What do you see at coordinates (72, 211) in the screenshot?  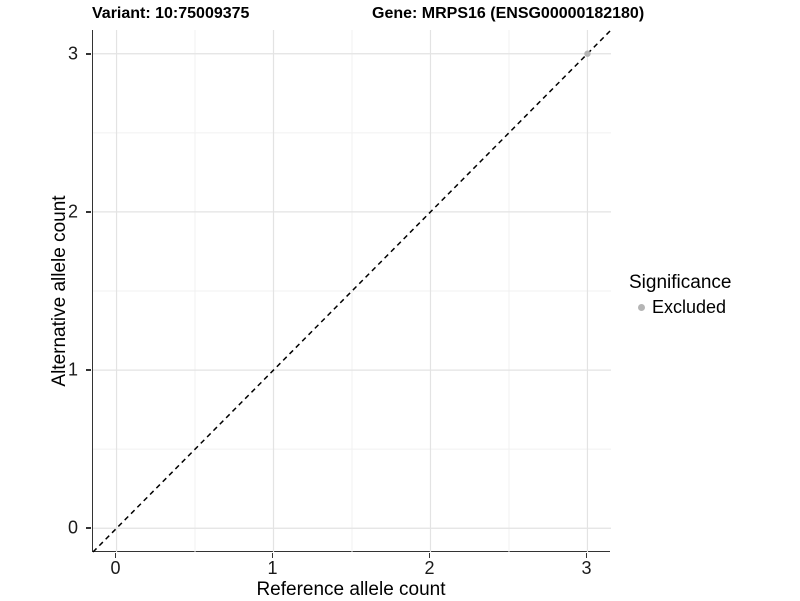 I see `y-tick-label: 2` at bounding box center [72, 211].